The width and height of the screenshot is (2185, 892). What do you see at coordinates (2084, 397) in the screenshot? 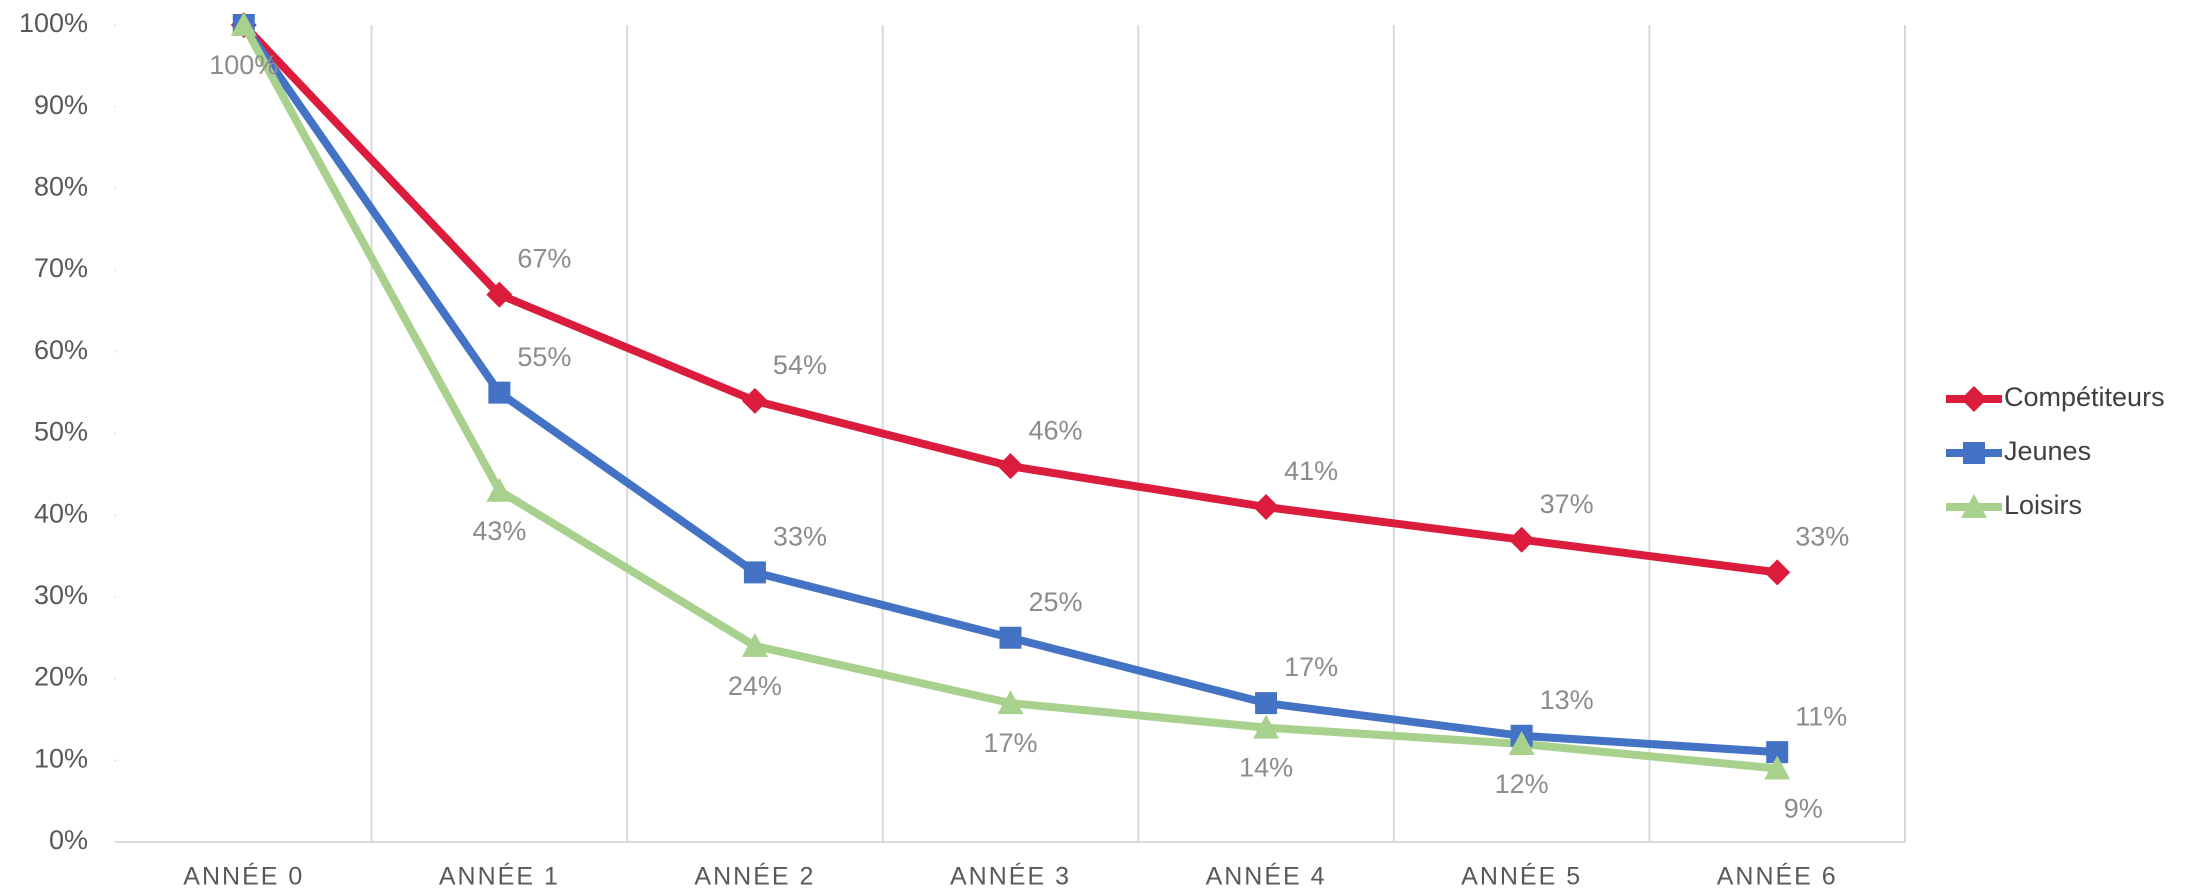
I see `legend-label: Compétiteurs` at bounding box center [2084, 397].